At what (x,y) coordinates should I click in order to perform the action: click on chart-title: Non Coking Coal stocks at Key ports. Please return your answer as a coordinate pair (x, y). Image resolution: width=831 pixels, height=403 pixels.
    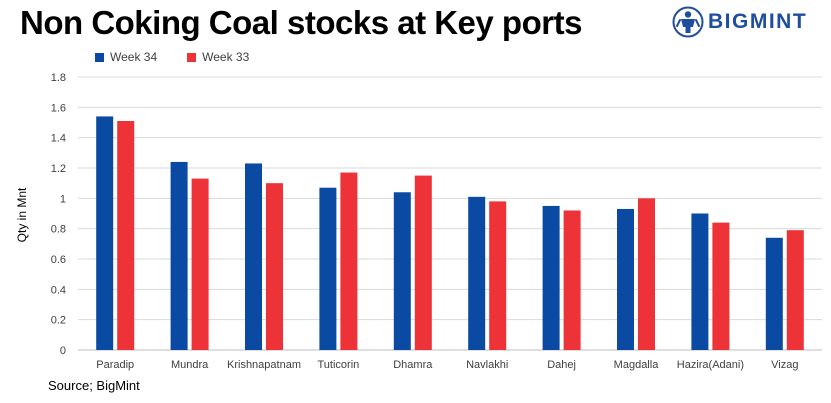
    Looking at the image, I should click on (301, 22).